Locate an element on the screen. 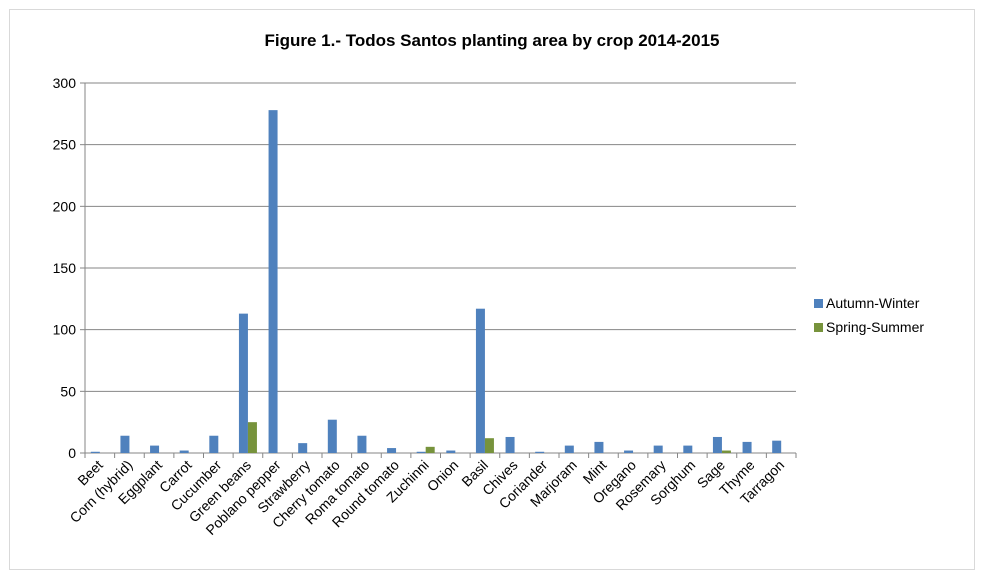 The width and height of the screenshot is (984, 579). bar-autumn-winter-strawberry is located at coordinates (303, 448).